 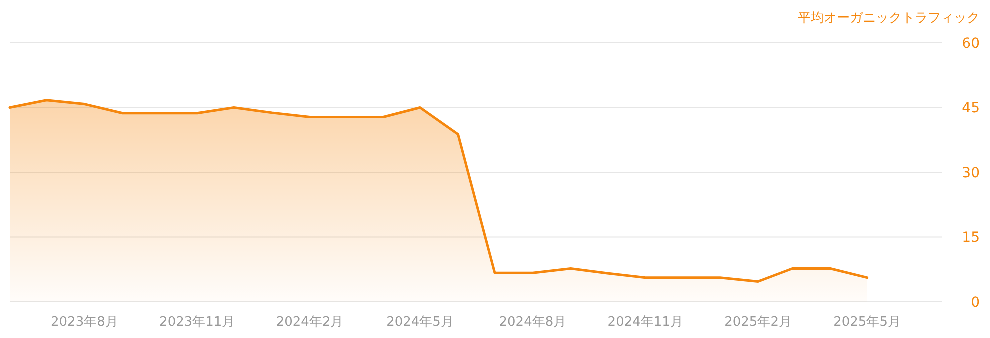 I want to click on x-tick-label: 2025年2月, so click(x=758, y=322).